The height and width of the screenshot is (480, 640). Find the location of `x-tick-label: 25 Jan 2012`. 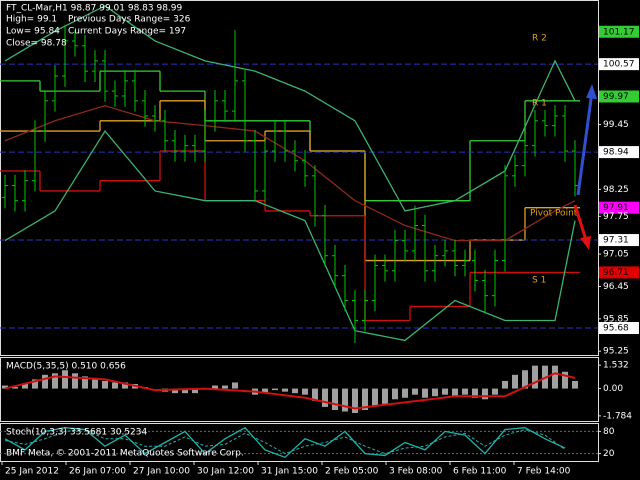

x-tick-label: 25 Jan 2012 is located at coordinates (32, 472).